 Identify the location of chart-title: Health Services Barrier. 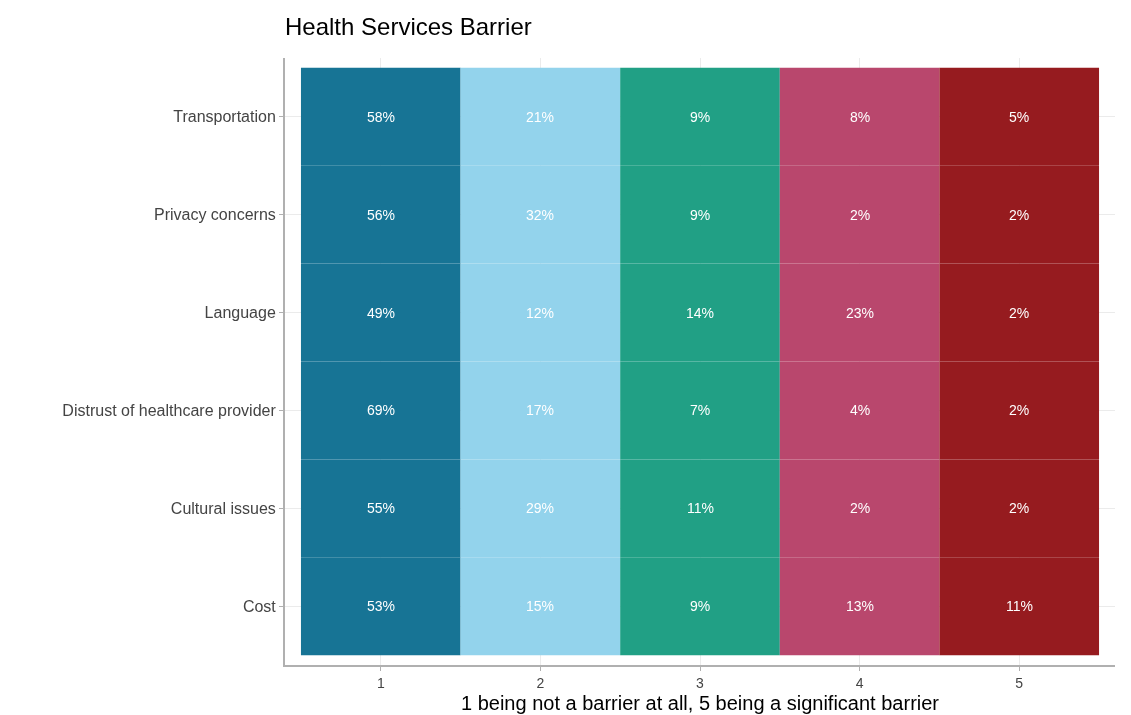
(408, 26).